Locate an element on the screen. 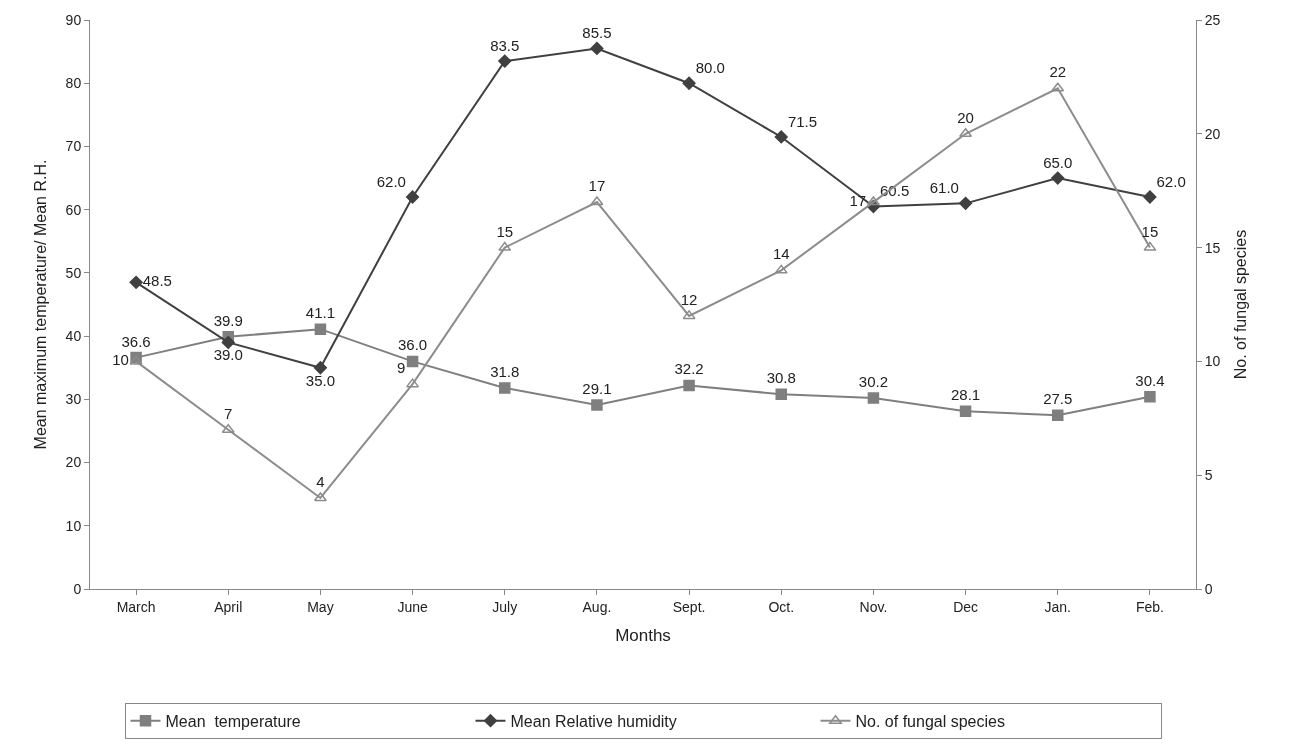  y2-tick-label: 0 is located at coordinates (1208, 588).